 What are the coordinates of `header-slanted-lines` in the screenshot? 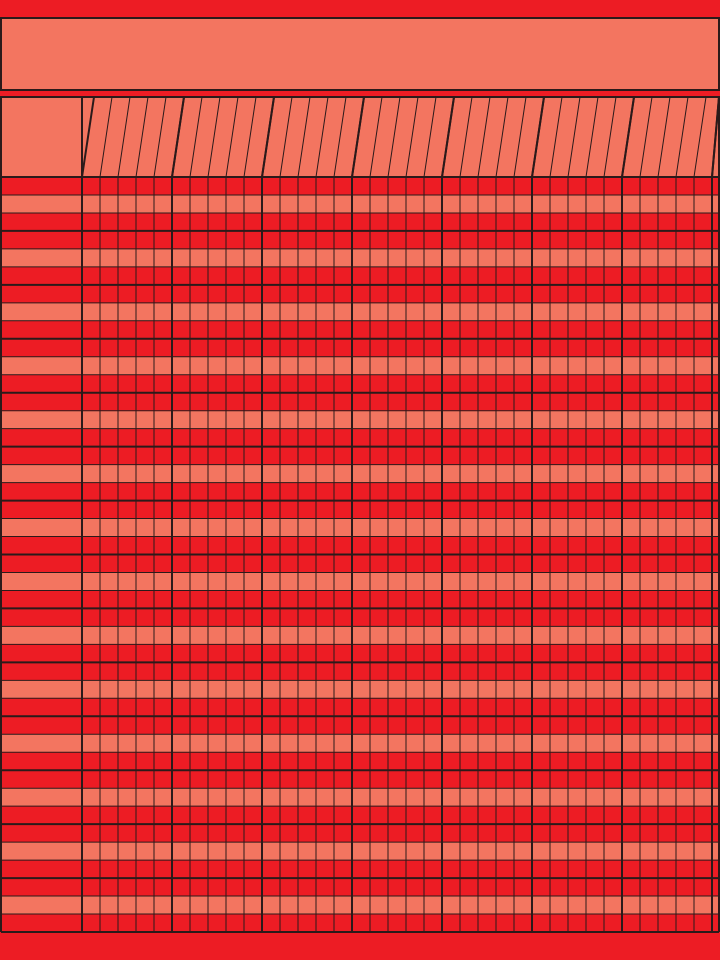 It's located at (400, 137).